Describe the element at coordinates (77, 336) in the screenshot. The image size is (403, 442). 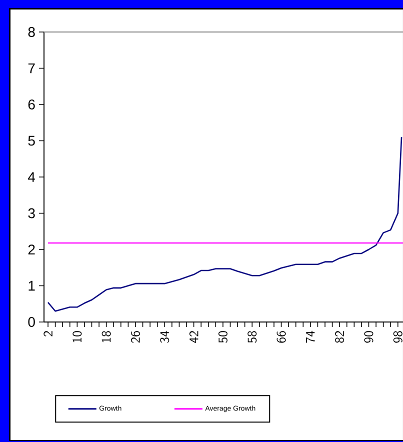
I see `x-tick-label: 10` at that location.